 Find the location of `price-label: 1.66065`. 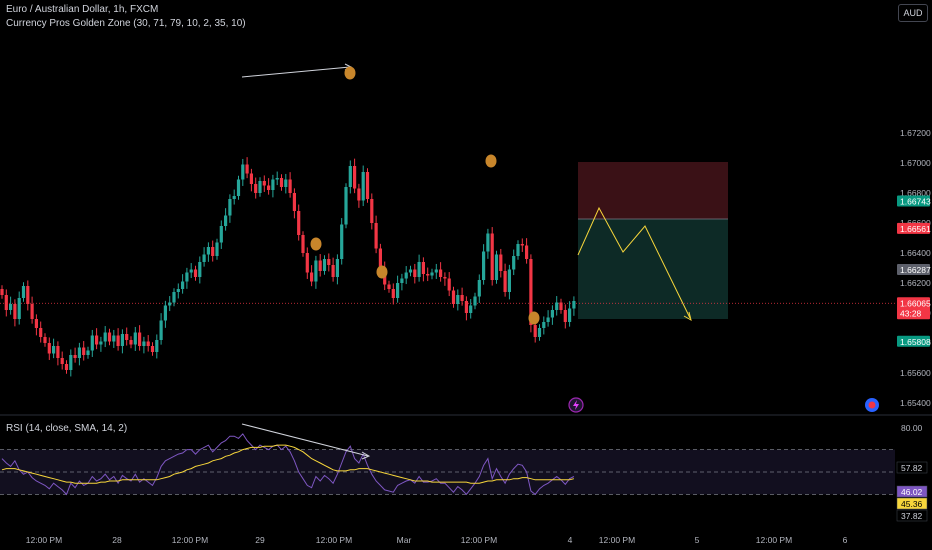

price-label: 1.66065 is located at coordinates (915, 303).